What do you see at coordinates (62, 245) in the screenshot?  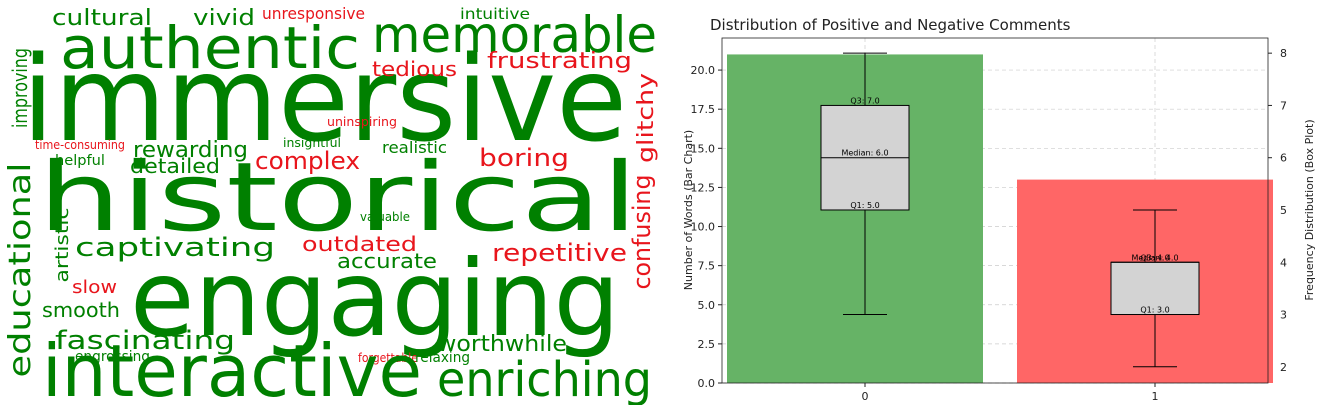 I see `word: artistic` at bounding box center [62, 245].